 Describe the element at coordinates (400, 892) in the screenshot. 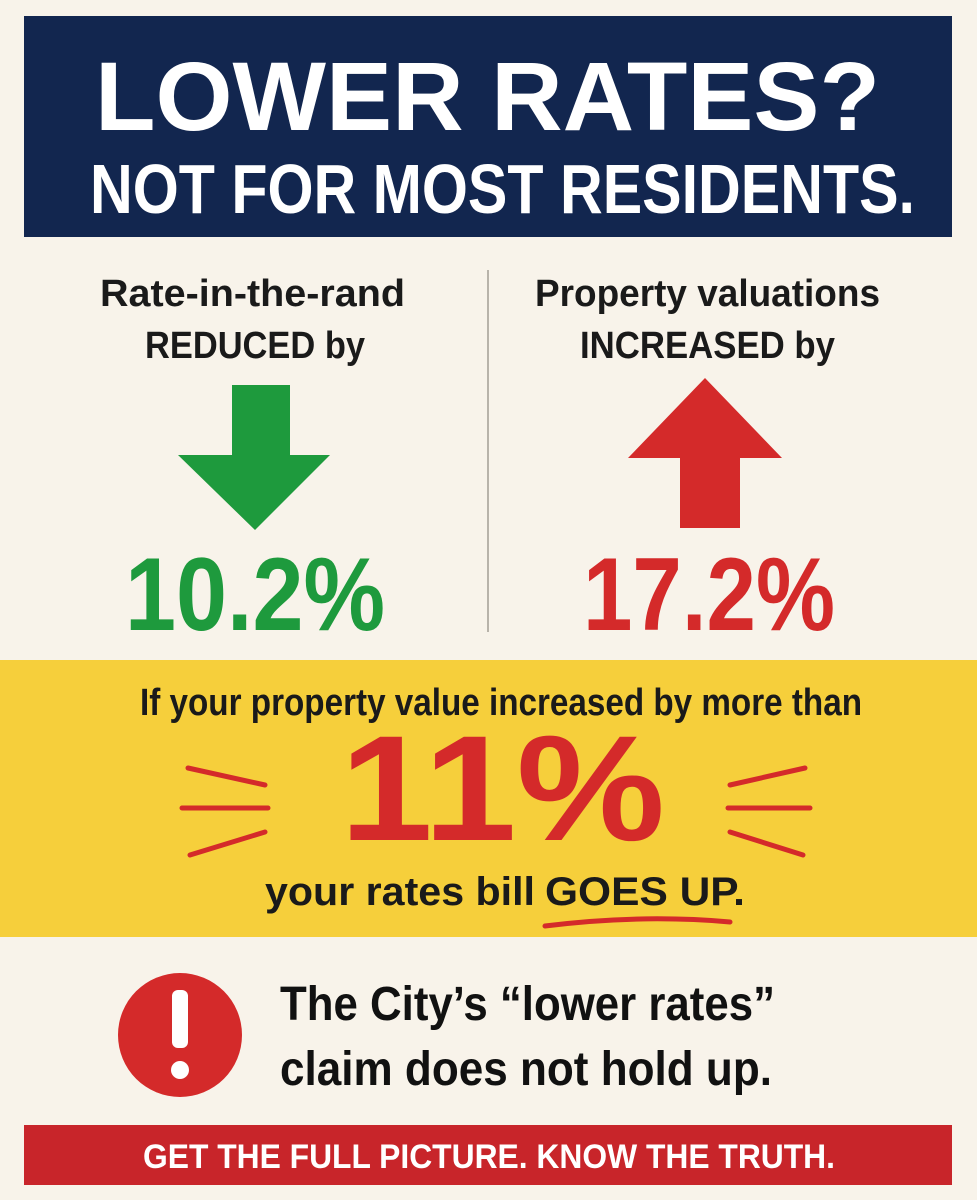

I see `callout-outro: your rates bill` at that location.